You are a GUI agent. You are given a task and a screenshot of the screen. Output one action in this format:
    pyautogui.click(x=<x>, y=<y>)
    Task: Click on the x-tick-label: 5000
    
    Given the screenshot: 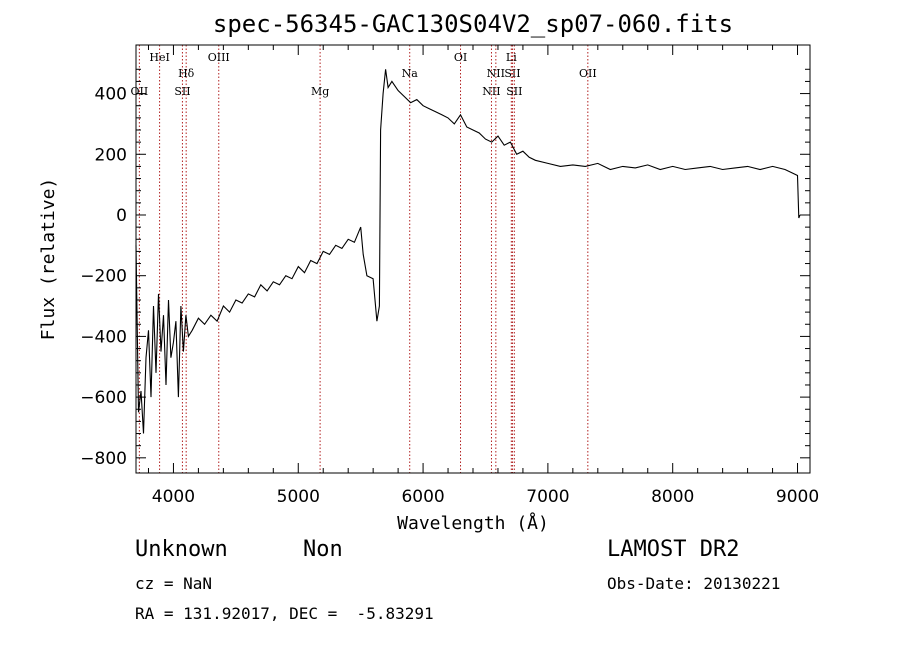 What is the action you would take?
    pyautogui.click(x=298, y=497)
    